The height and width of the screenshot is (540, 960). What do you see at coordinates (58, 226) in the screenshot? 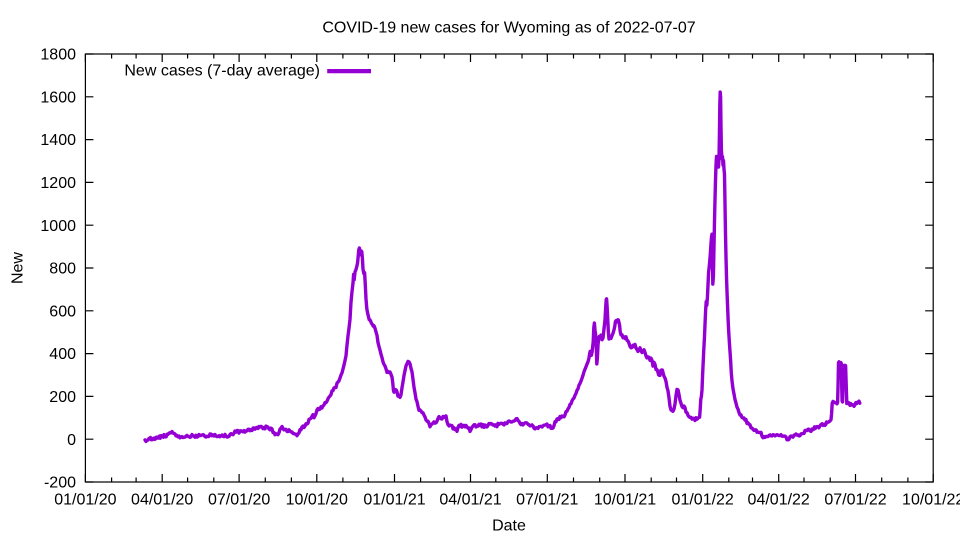
I see `svg-text: 1000` at bounding box center [58, 226].